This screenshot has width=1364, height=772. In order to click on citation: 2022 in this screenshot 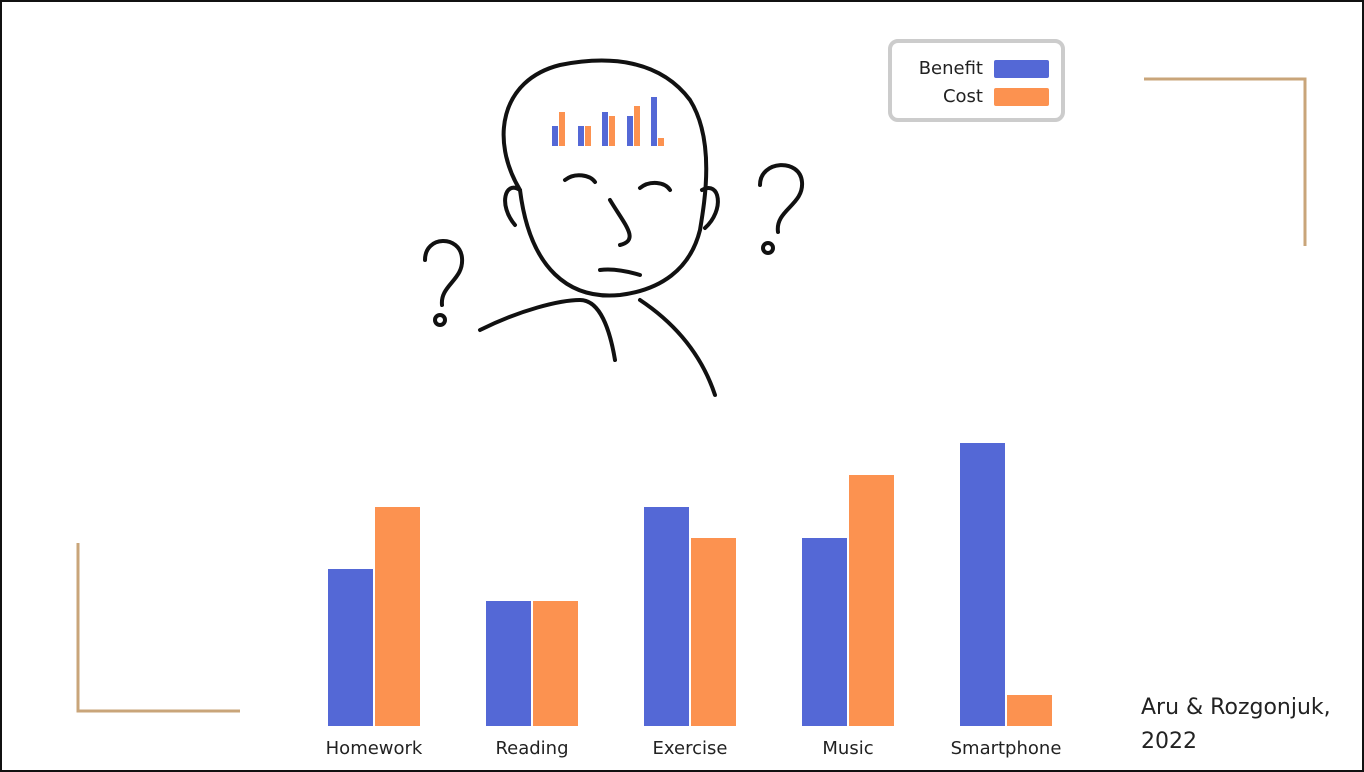, I will do `click(1169, 741)`.